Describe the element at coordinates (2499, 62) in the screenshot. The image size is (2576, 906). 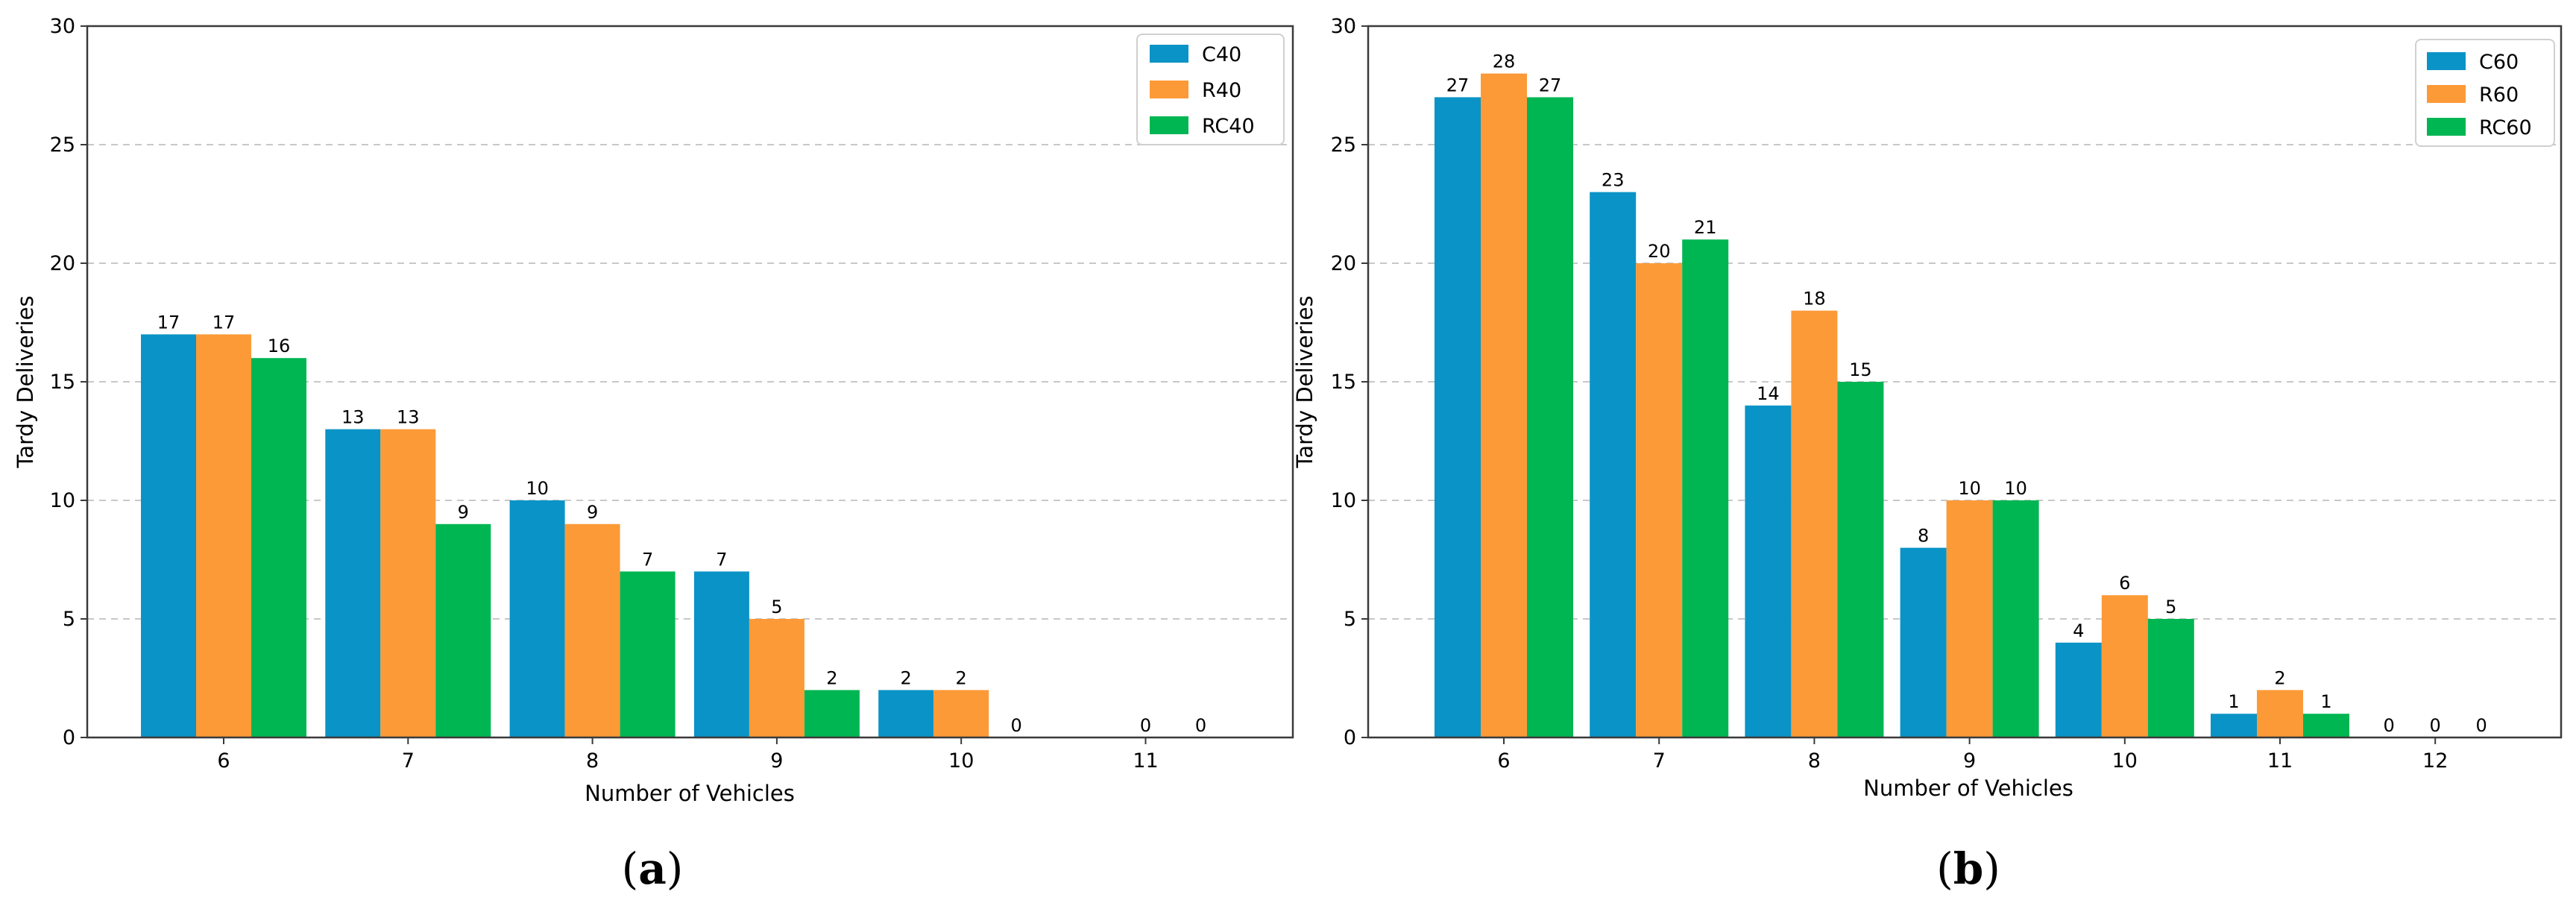
I see `legend-label-C60: C60` at that location.